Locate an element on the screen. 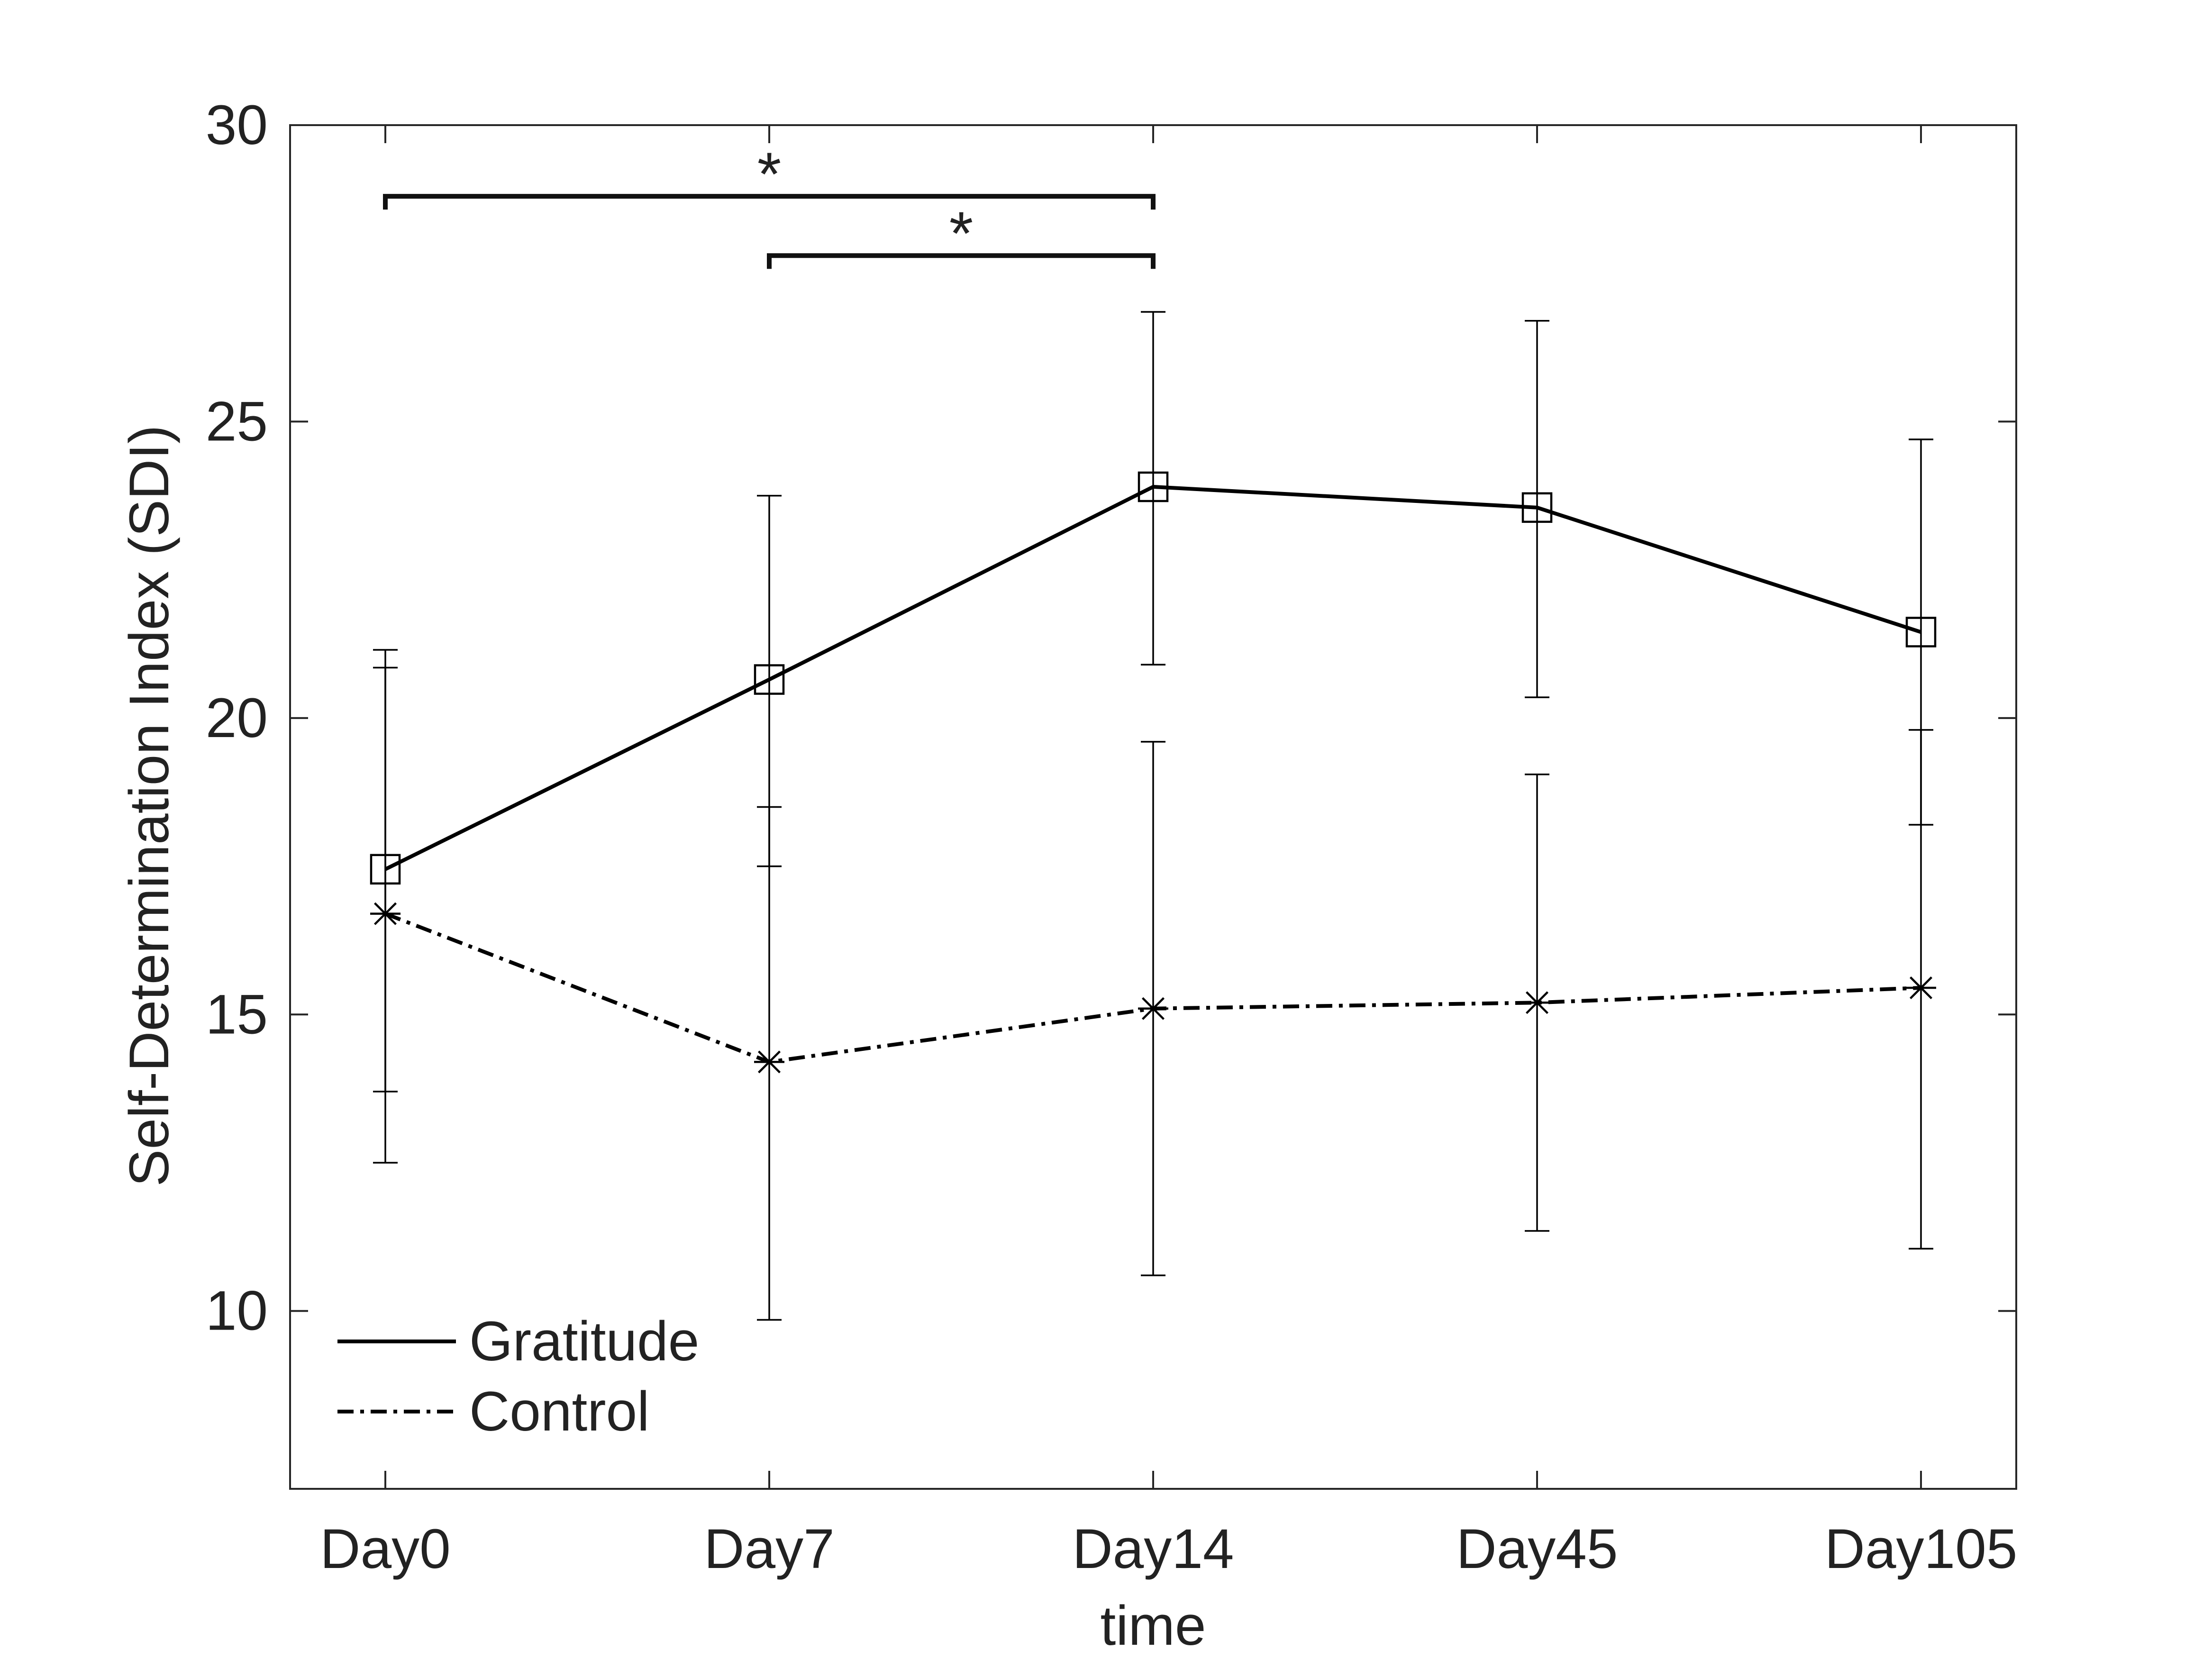  x-tick-label: Day14 is located at coordinates (1153, 1549).